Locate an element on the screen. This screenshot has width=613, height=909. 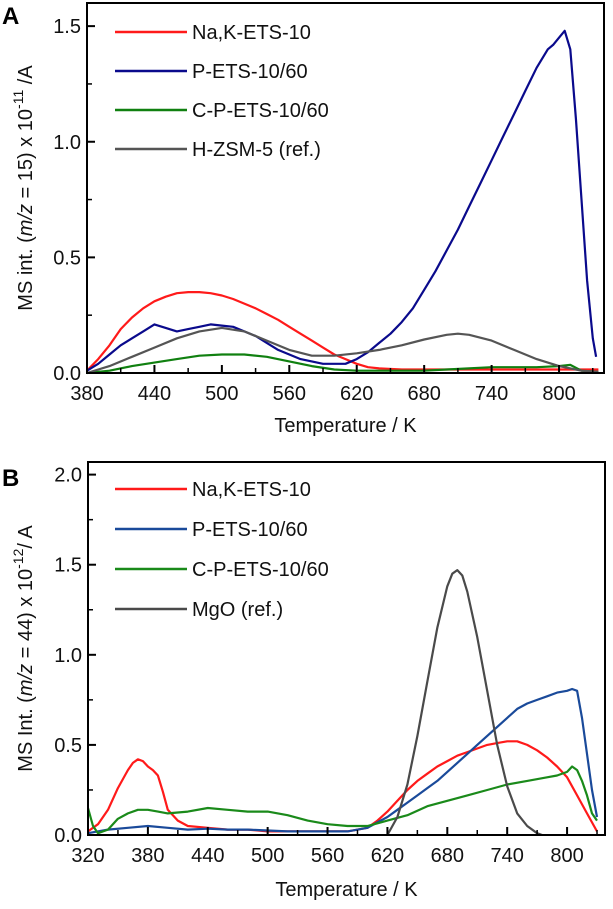
y-axis-title-part: MS int. ( is located at coordinates (26, 273).